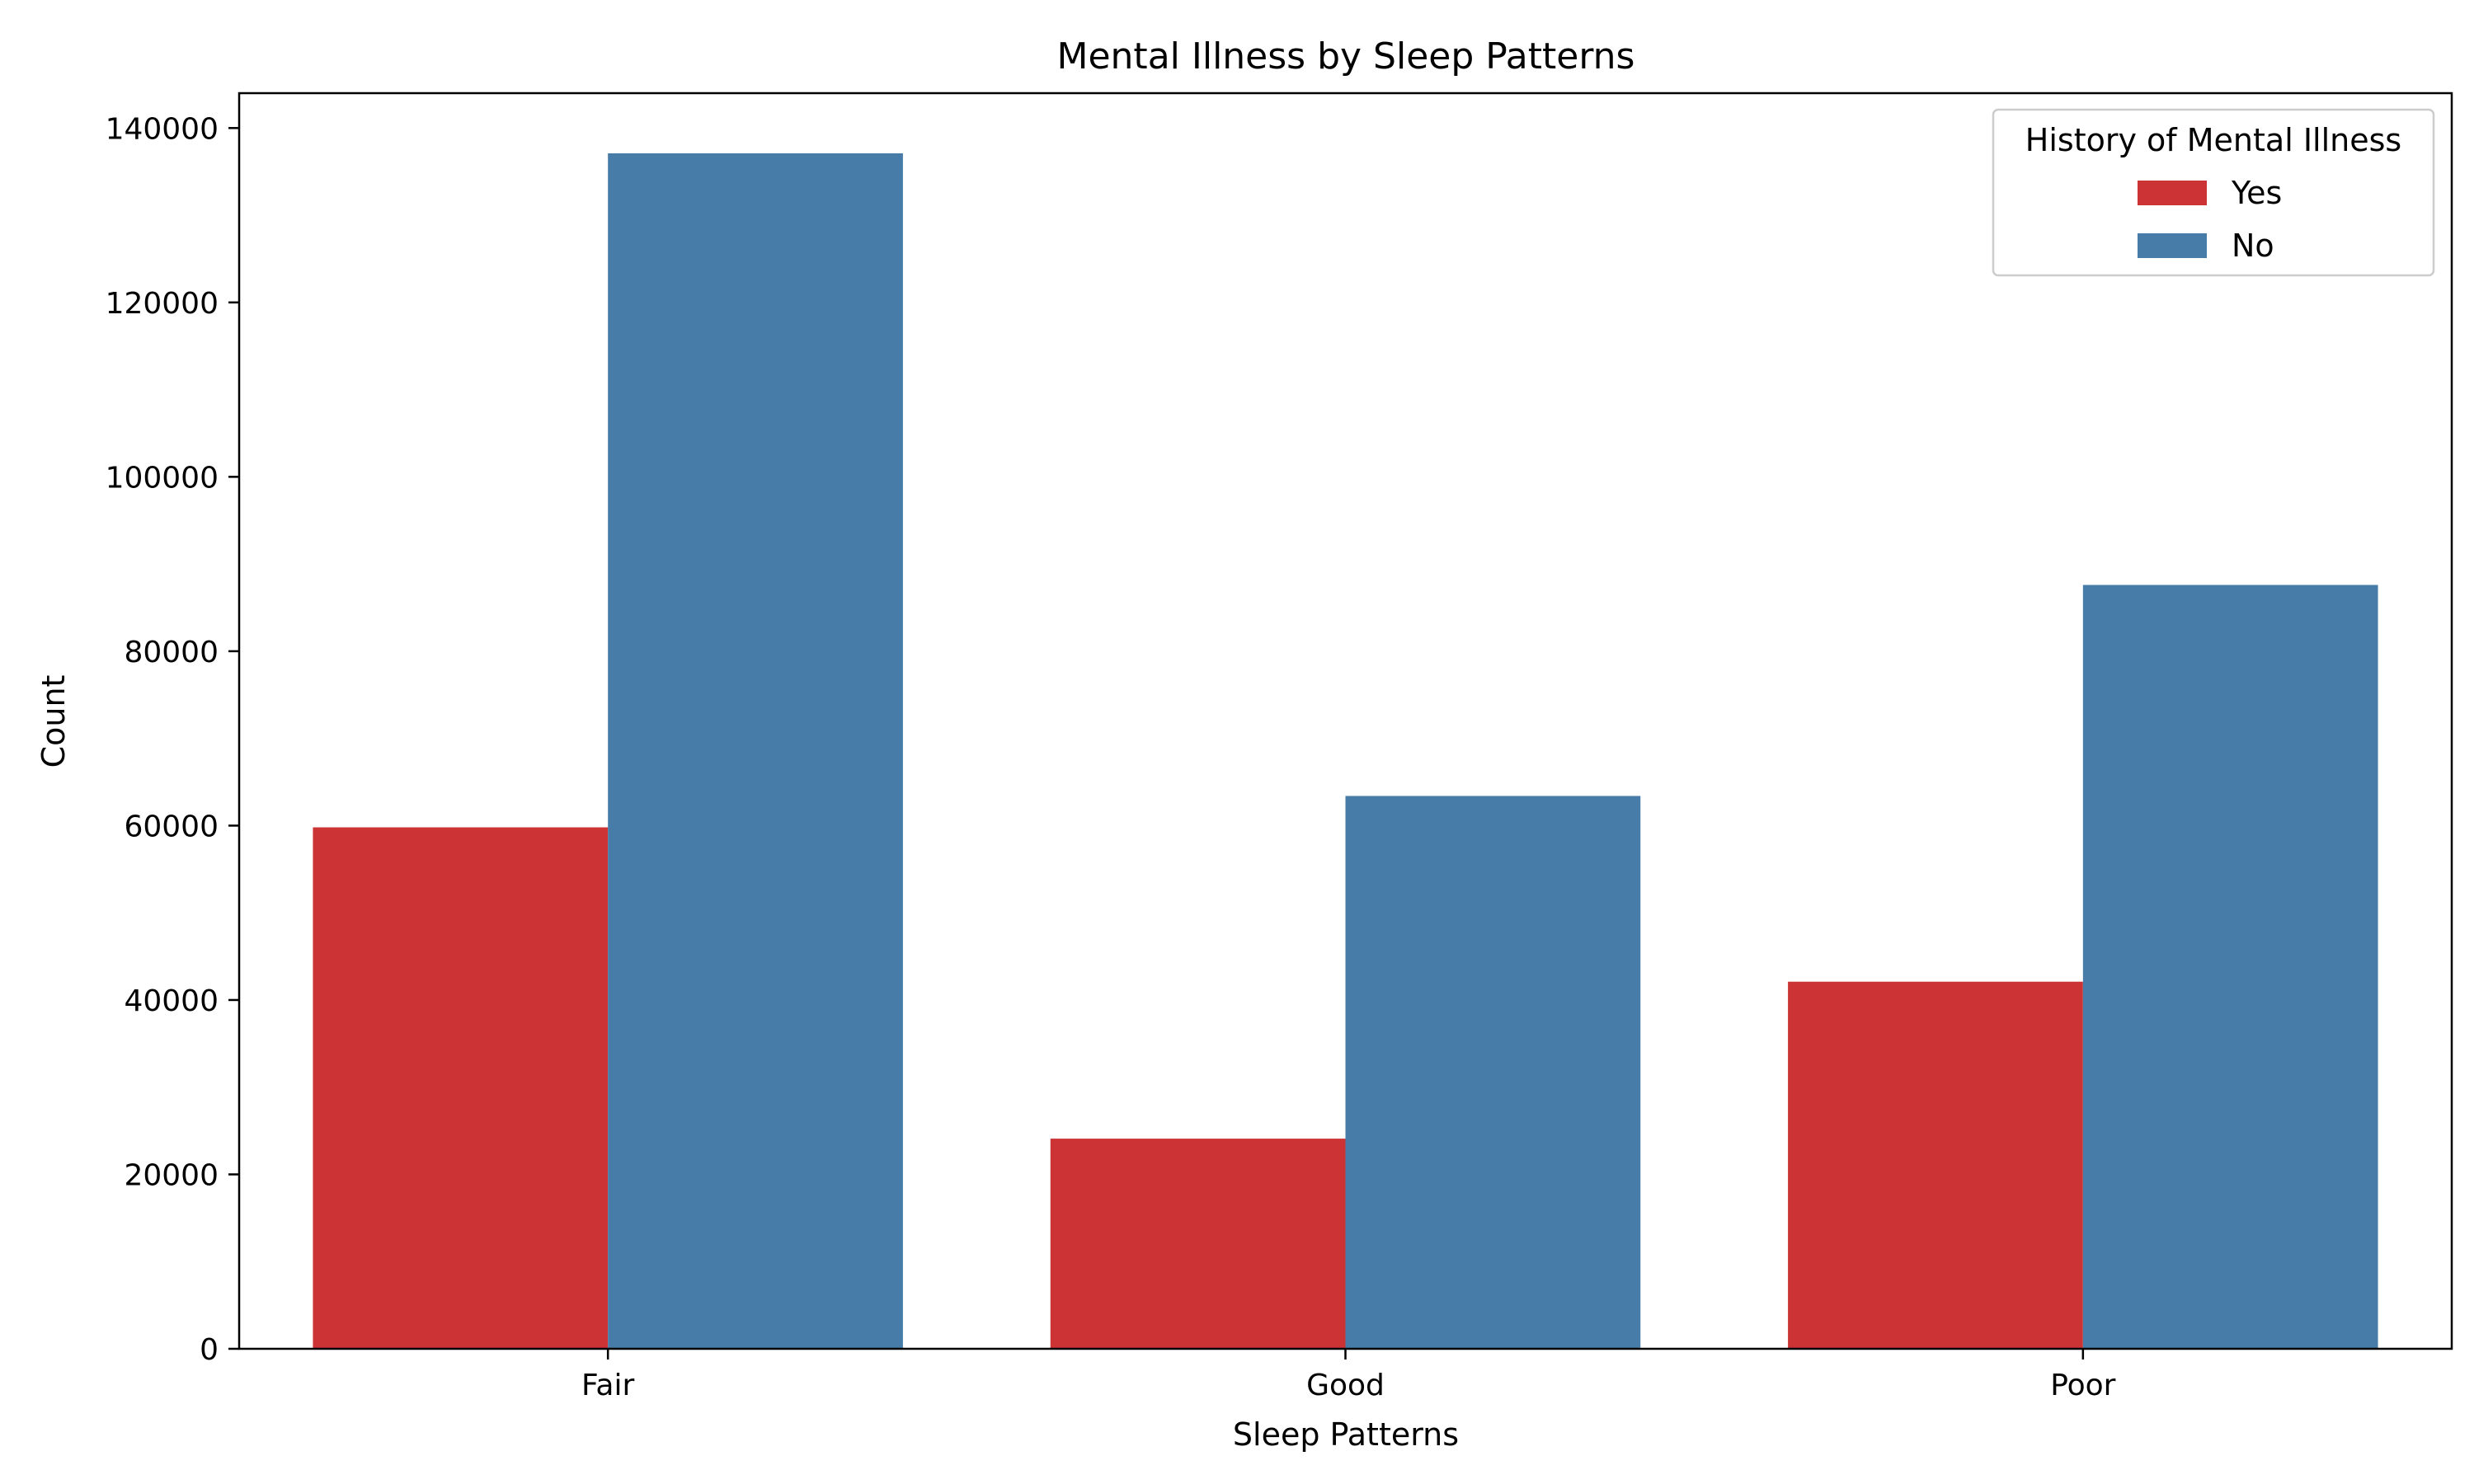 The height and width of the screenshot is (1484, 2474). I want to click on y-tick-label: 120000, so click(162, 304).